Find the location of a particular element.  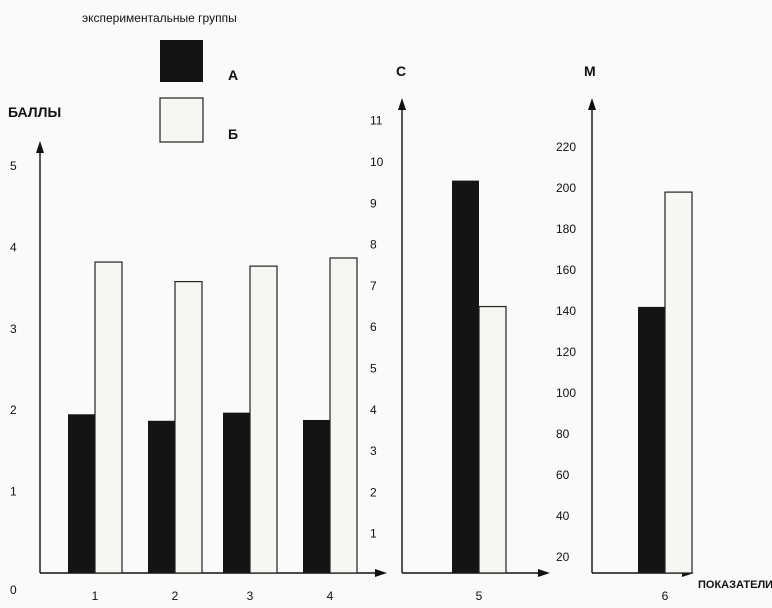

x-axis-title: ПОКАЗАТЕЛИ is located at coordinates (735, 585).